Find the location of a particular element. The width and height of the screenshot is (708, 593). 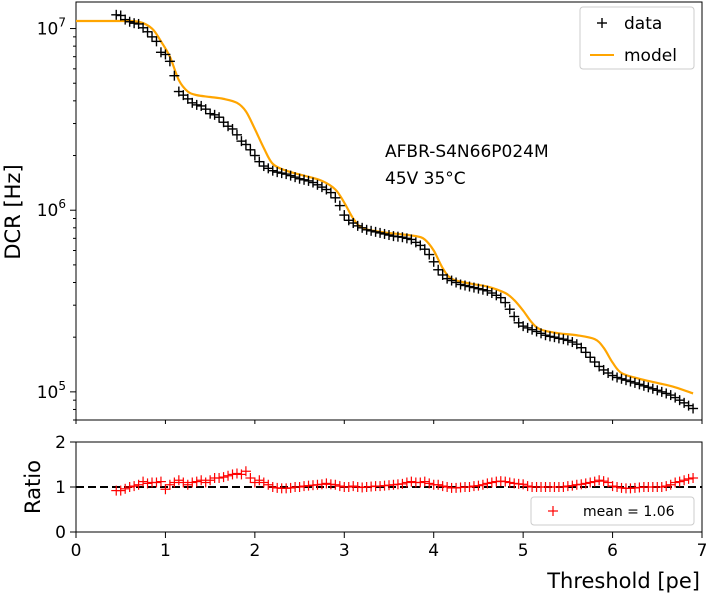

x-tick-label: 5 is located at coordinates (523, 551).